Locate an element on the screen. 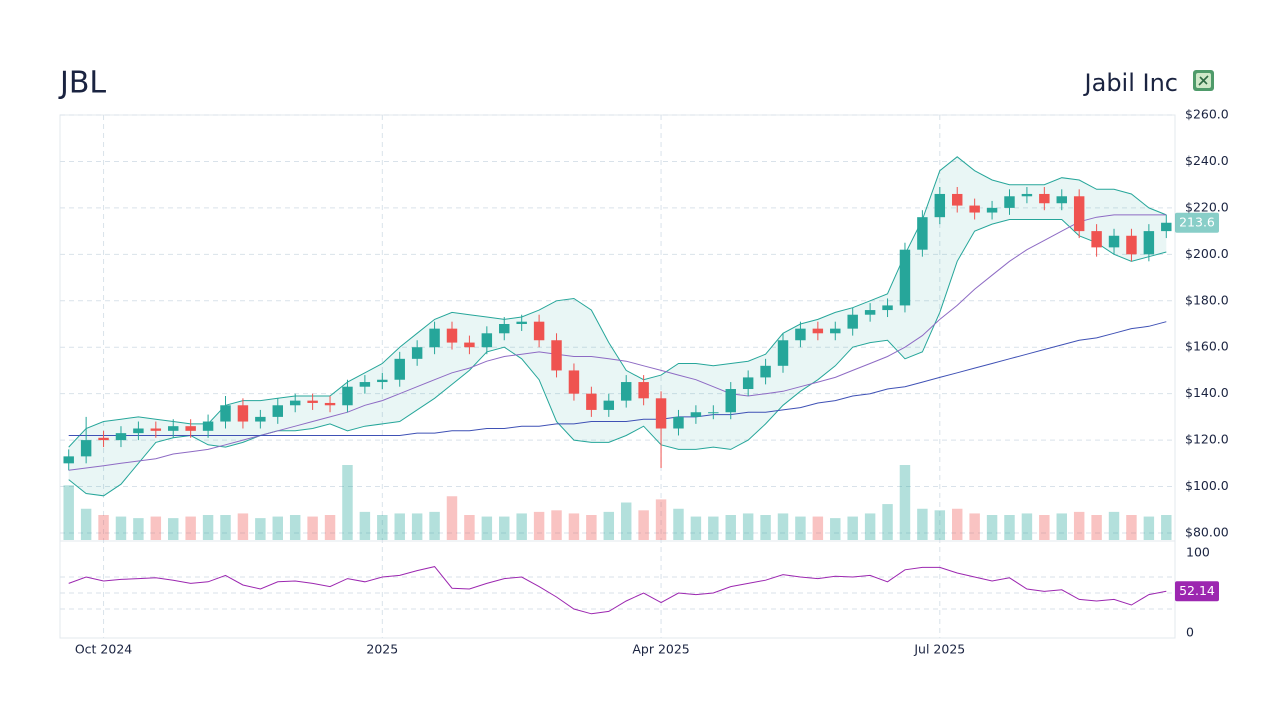 The height and width of the screenshot is (720, 1280). y-tick-label: $220.0 is located at coordinates (1207, 206).